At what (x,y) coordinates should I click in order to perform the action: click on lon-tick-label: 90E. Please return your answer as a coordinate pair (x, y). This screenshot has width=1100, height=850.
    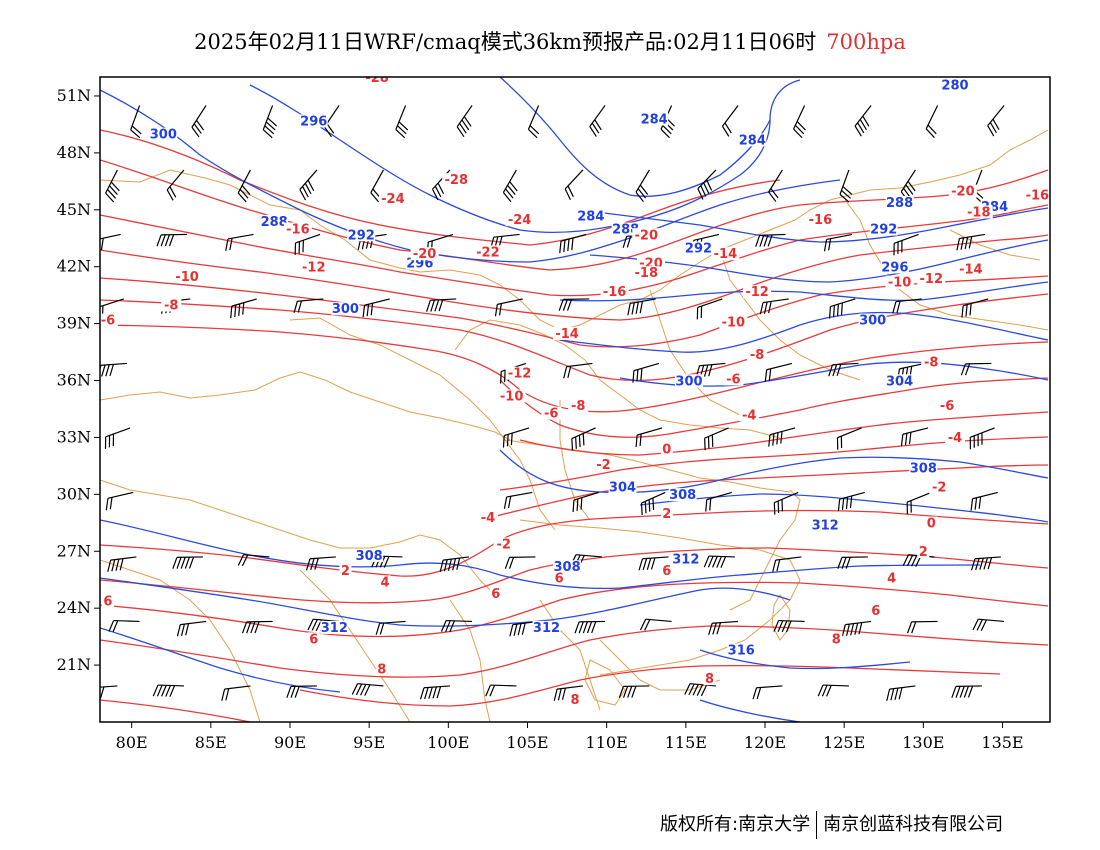
    Looking at the image, I should click on (290, 742).